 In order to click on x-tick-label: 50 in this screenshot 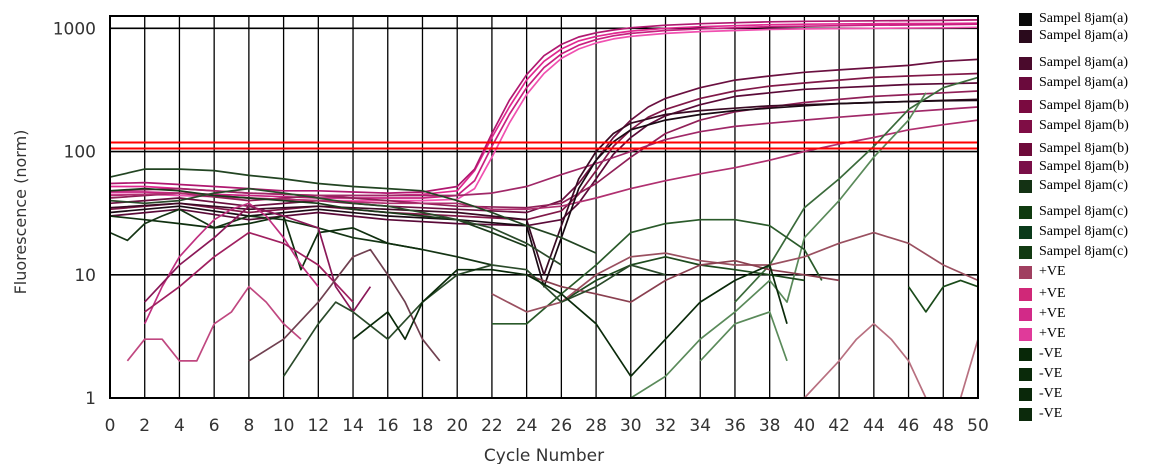, I will do `click(978, 426)`.